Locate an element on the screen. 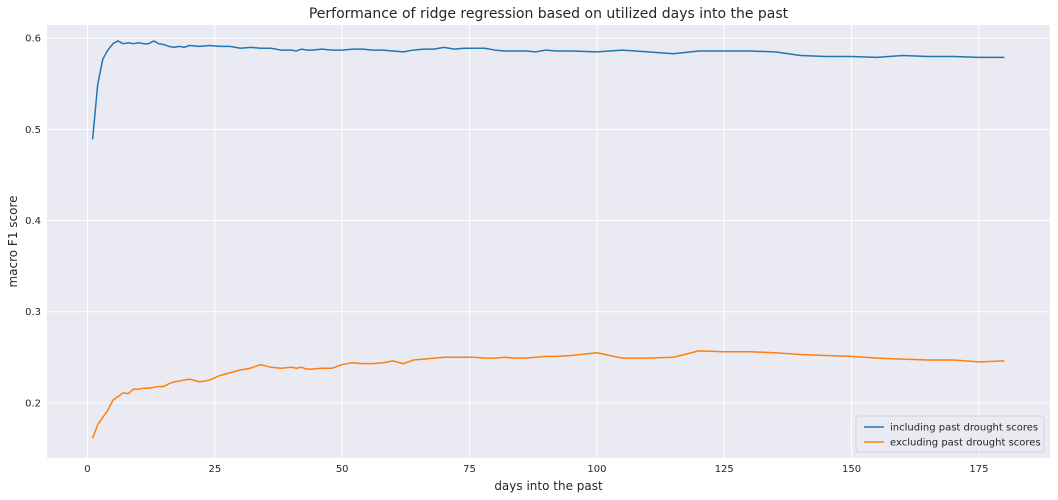 The image size is (1058, 500). x-tick-label: 75 is located at coordinates (469, 469).